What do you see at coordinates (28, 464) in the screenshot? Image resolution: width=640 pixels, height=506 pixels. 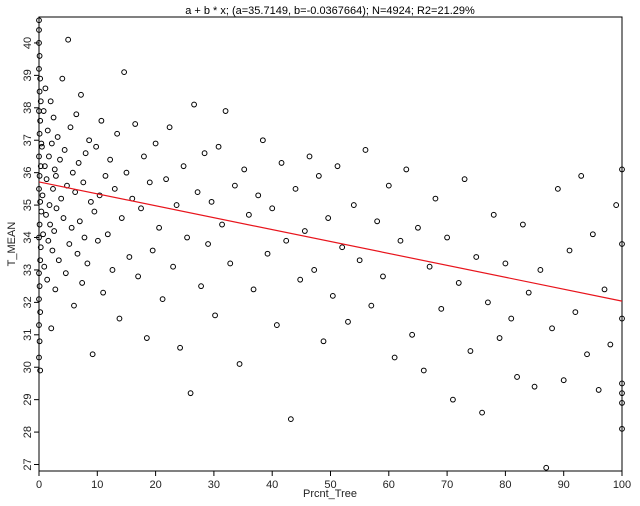 I see `y-tick-label: 27` at bounding box center [28, 464].